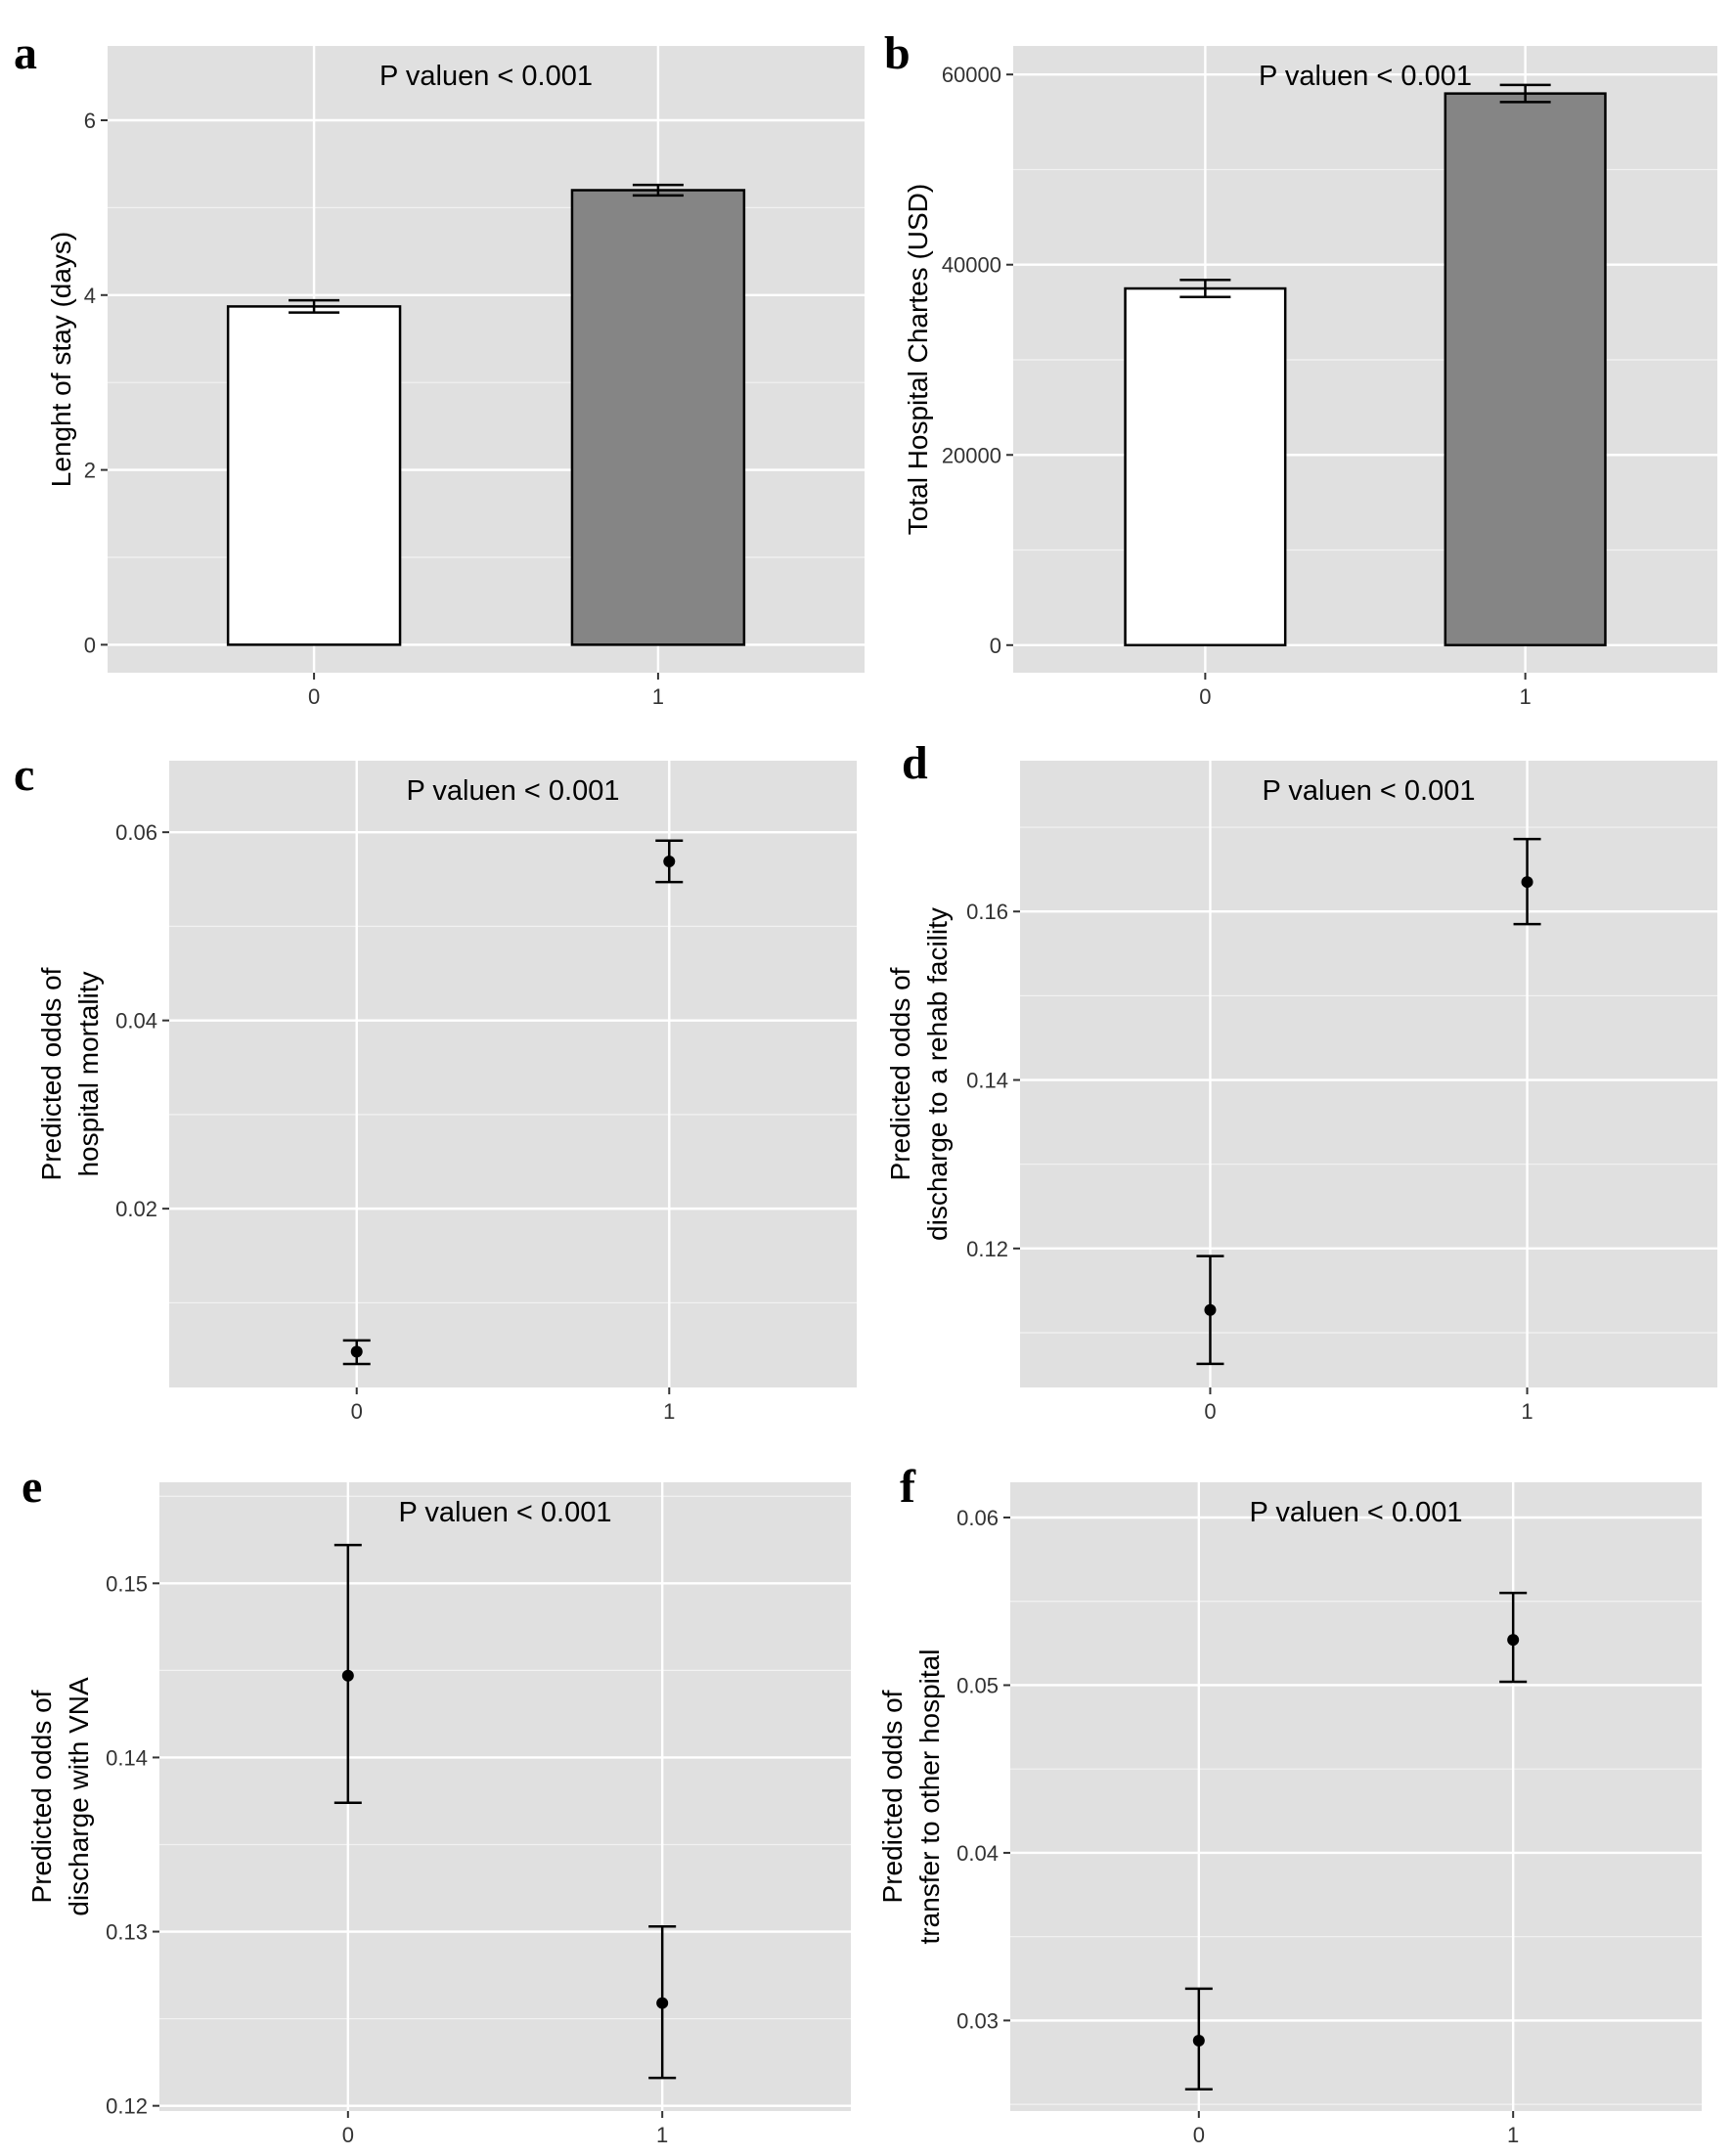 This screenshot has height=2156, width=1733. I want to click on y-tick-label: 0.16, so click(987, 912).